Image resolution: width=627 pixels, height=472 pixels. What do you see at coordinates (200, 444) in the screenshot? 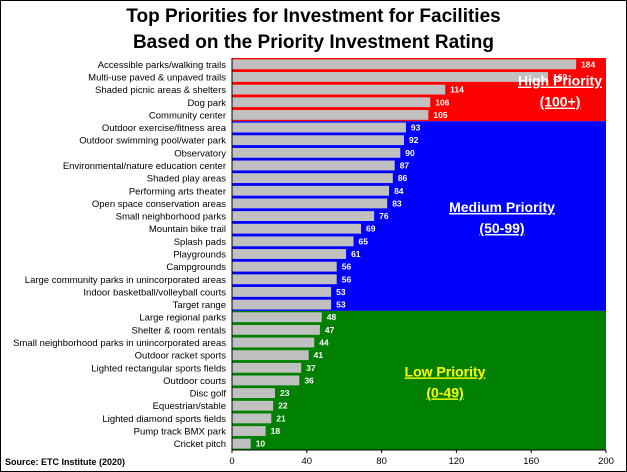
I see `category-label: Cricket pitch` at bounding box center [200, 444].